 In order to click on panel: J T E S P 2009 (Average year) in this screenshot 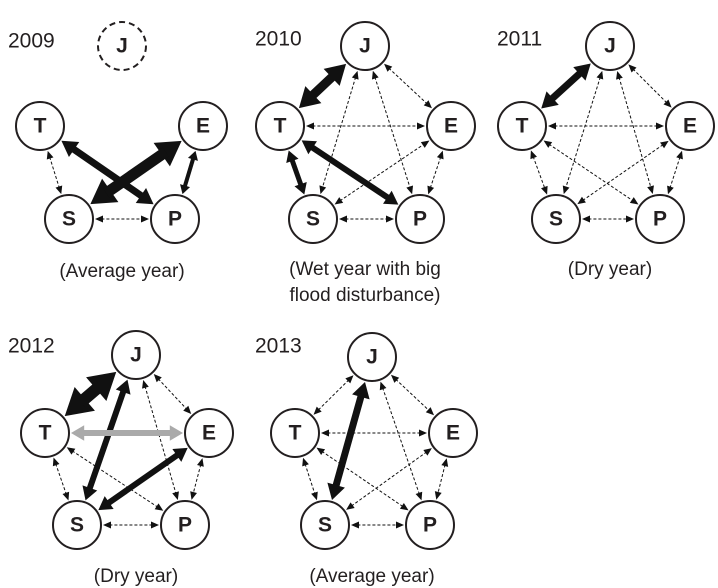, I will do `click(118, 151)`.